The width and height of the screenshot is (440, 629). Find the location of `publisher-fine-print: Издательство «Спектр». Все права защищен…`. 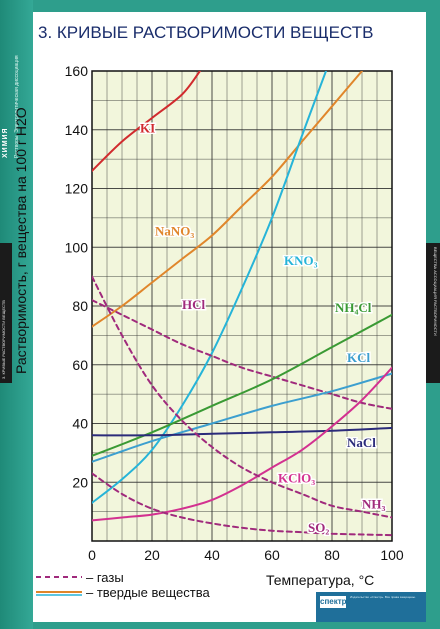

publisher-fine-print: Издательство «Спектр». Все права защищен… is located at coordinates (383, 597).